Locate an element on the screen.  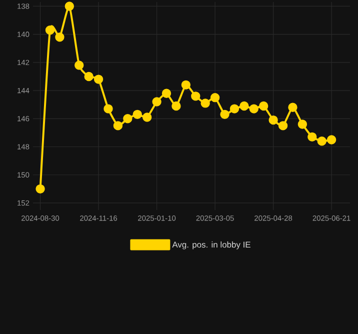
legend-label: Avg. pos. in lobby IE is located at coordinates (211, 245).